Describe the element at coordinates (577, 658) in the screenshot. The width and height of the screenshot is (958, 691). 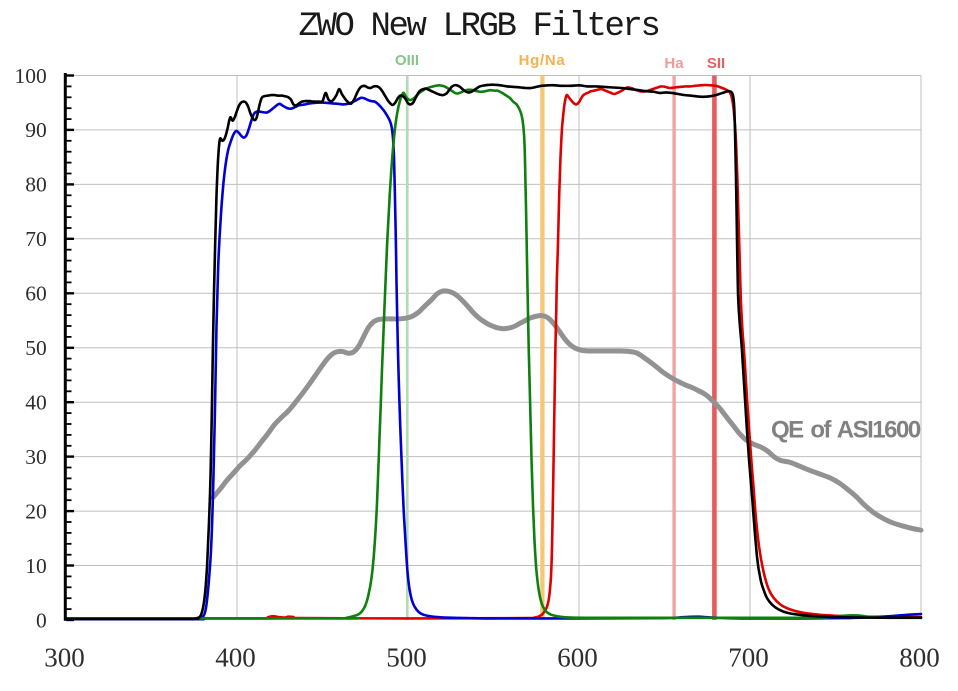
I see `svg-text: 600` at that location.